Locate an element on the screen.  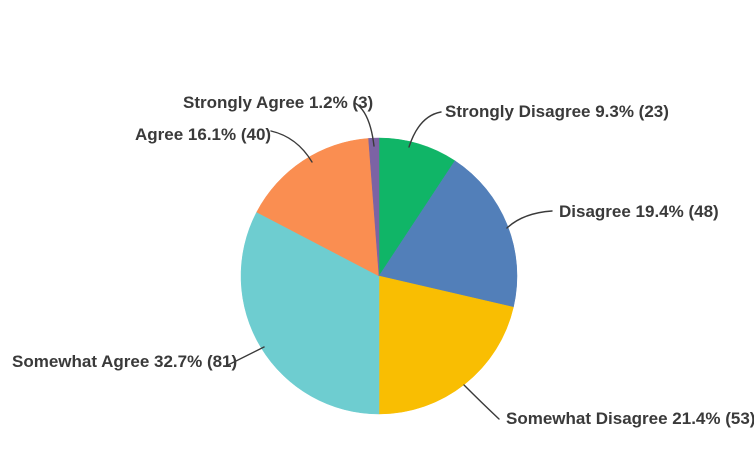
pie-slice-disagree is located at coordinates (448, 234).